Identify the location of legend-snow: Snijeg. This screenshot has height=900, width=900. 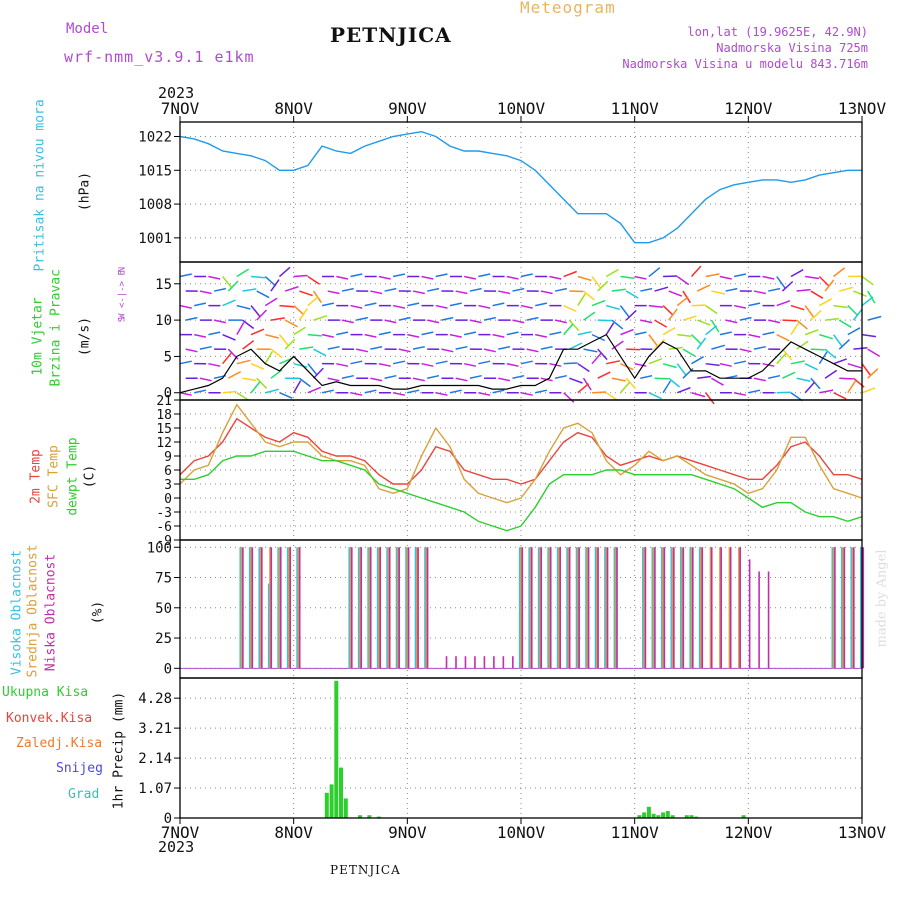
(79, 768).